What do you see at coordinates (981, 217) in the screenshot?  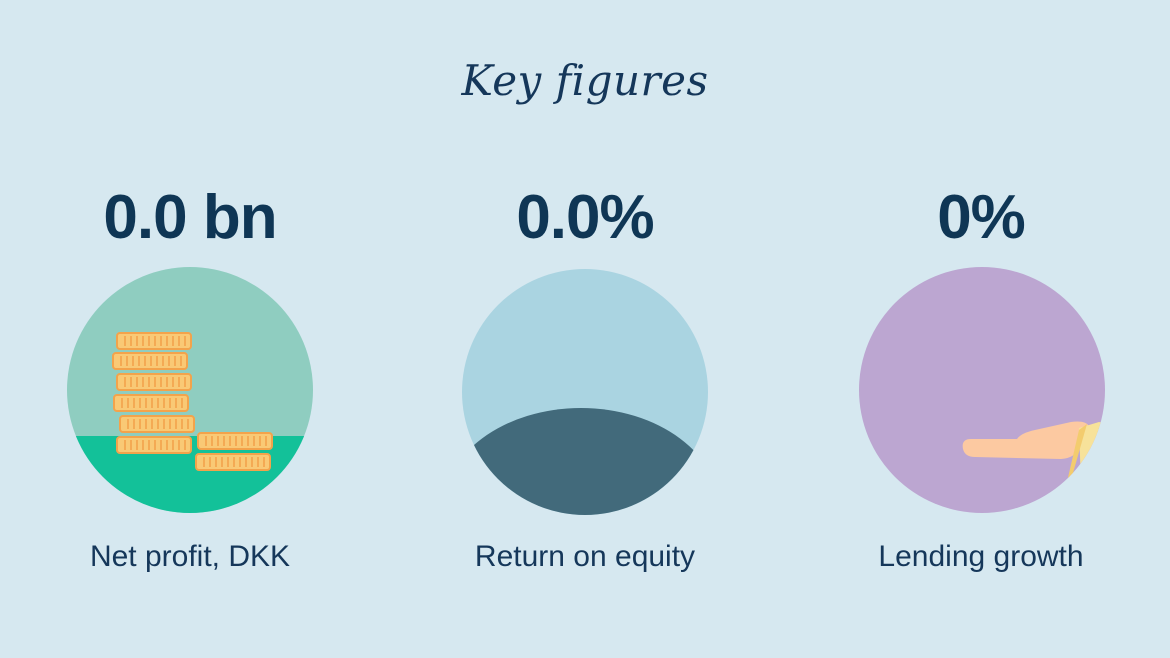 I see `lending-growth-value: 0%` at bounding box center [981, 217].